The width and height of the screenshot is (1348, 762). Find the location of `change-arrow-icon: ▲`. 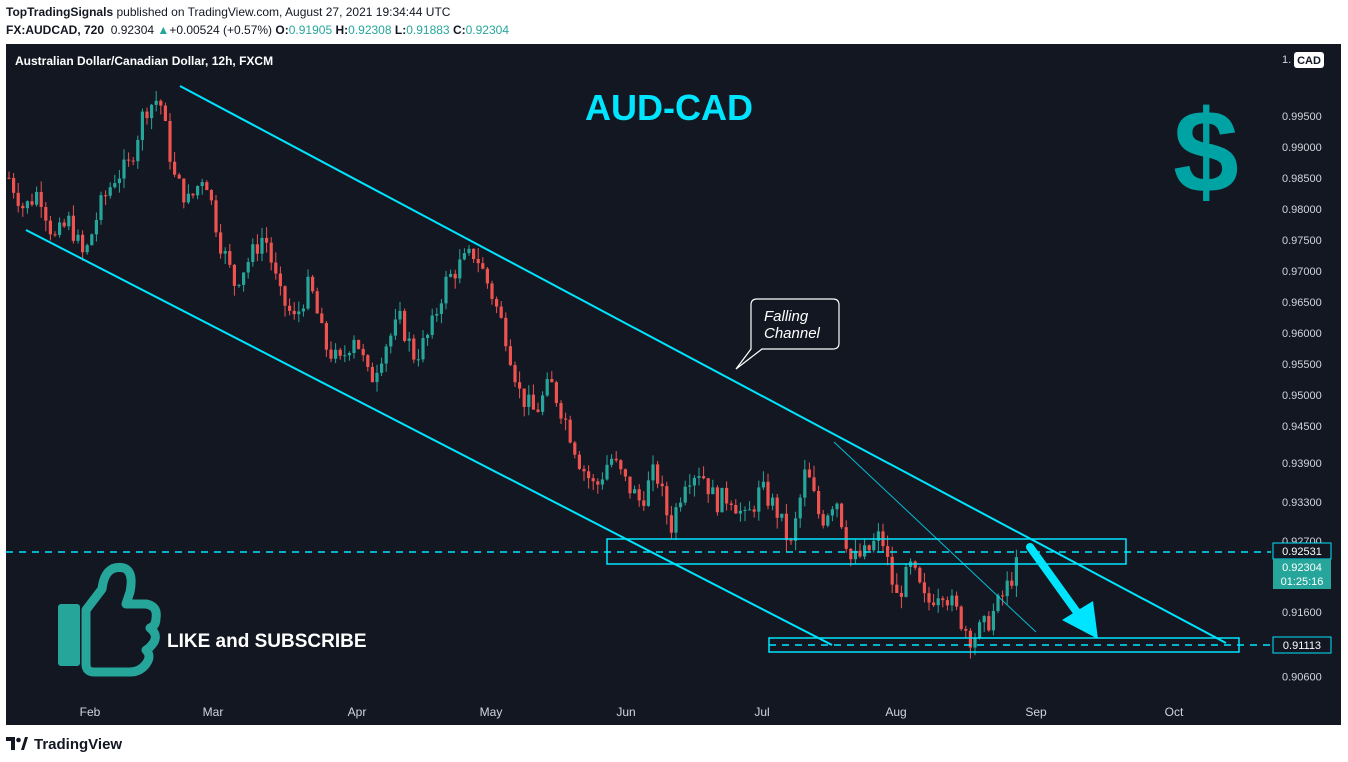

change-arrow-icon: ▲ is located at coordinates (163, 30).